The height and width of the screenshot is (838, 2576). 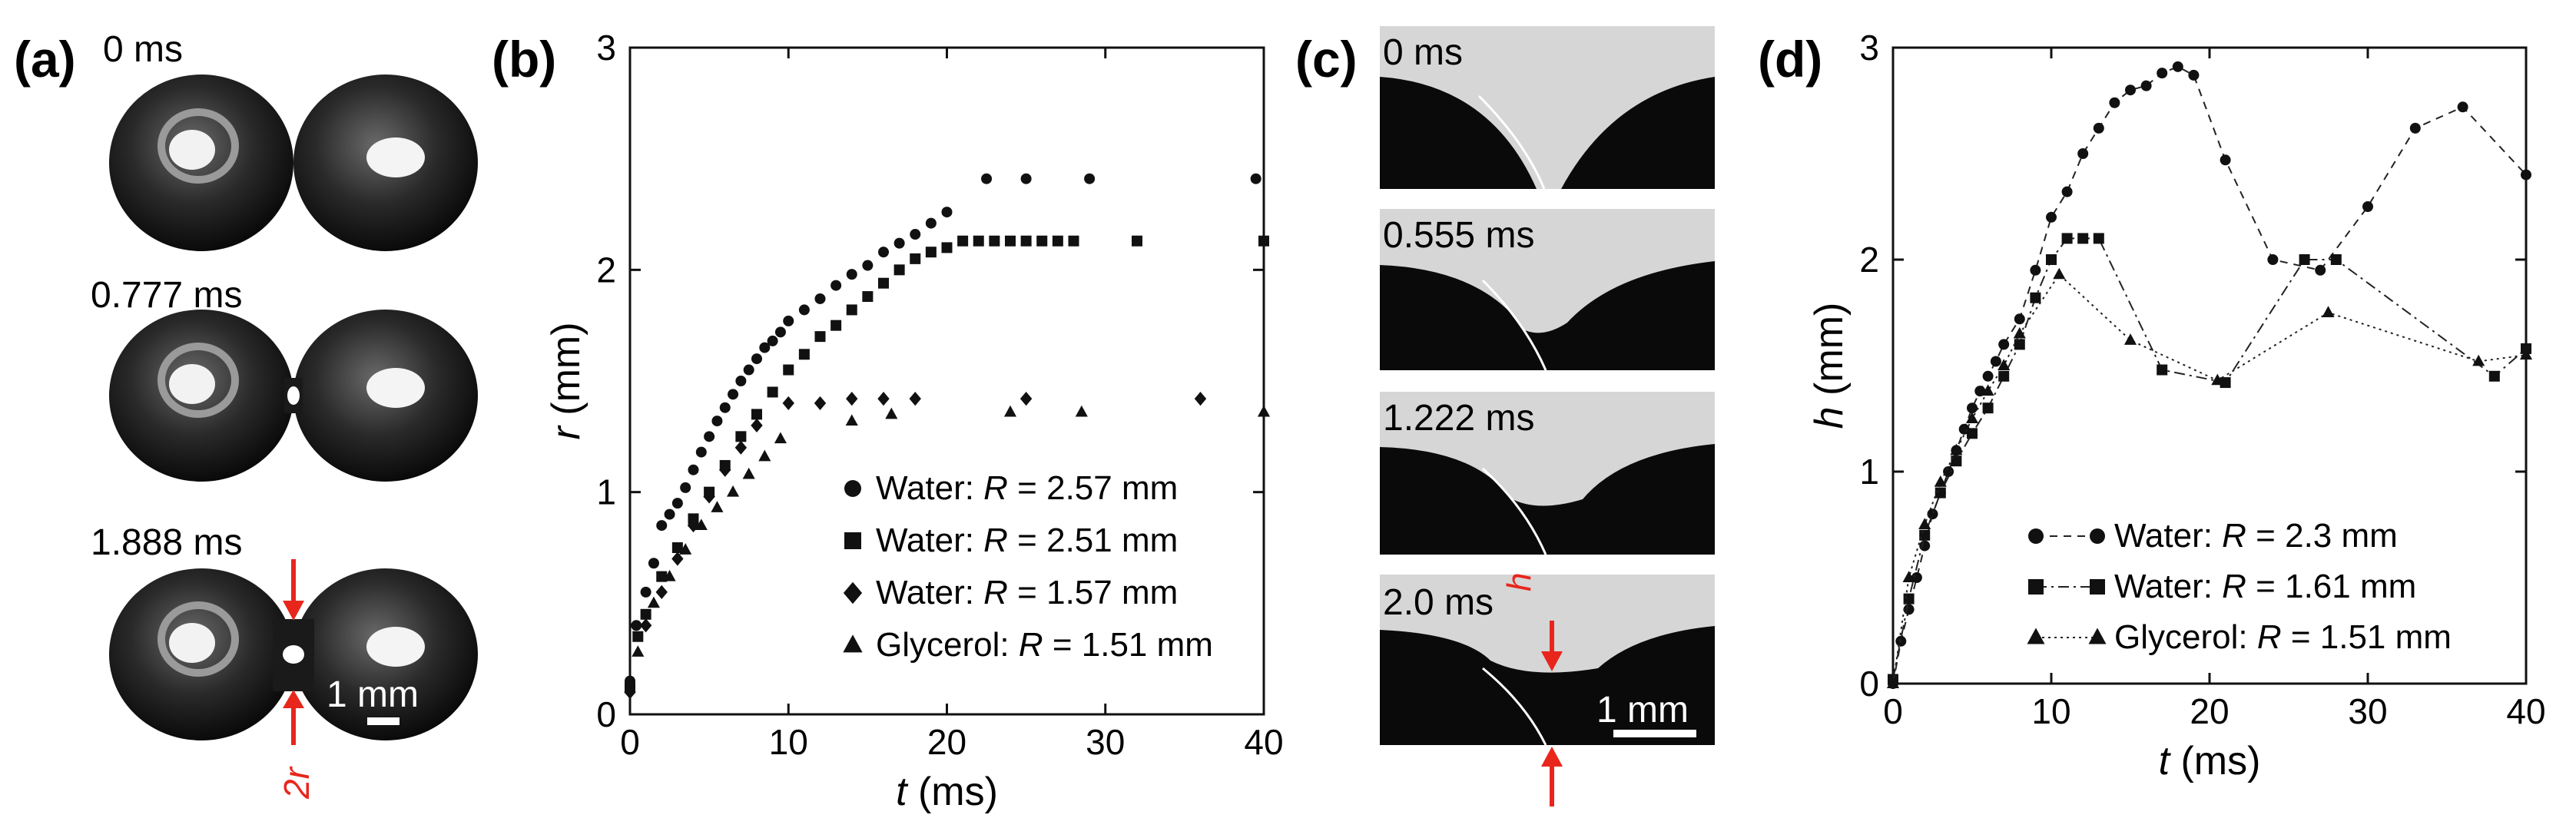 I want to click on x-axis-label-d: t (ms), so click(x=2210, y=761).